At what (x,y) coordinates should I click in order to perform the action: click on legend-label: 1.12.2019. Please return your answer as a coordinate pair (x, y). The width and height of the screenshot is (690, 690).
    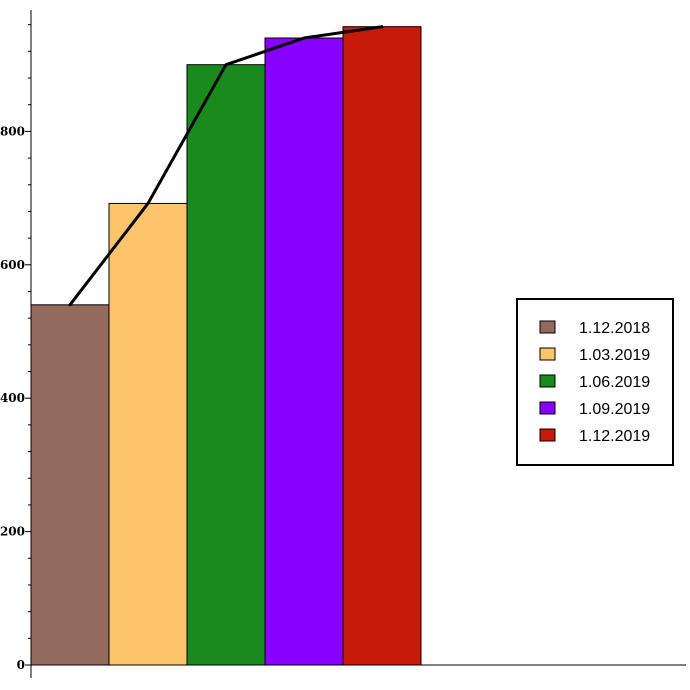
    Looking at the image, I should click on (614, 436).